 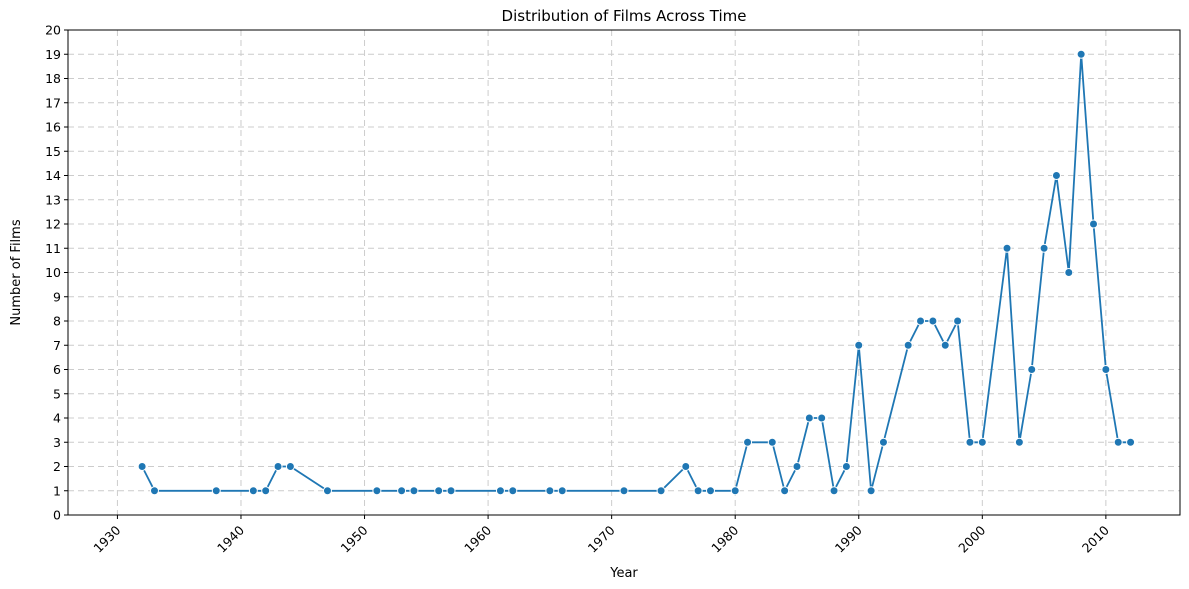 What do you see at coordinates (53, 224) in the screenshot?
I see `y-tick-label: 12` at bounding box center [53, 224].